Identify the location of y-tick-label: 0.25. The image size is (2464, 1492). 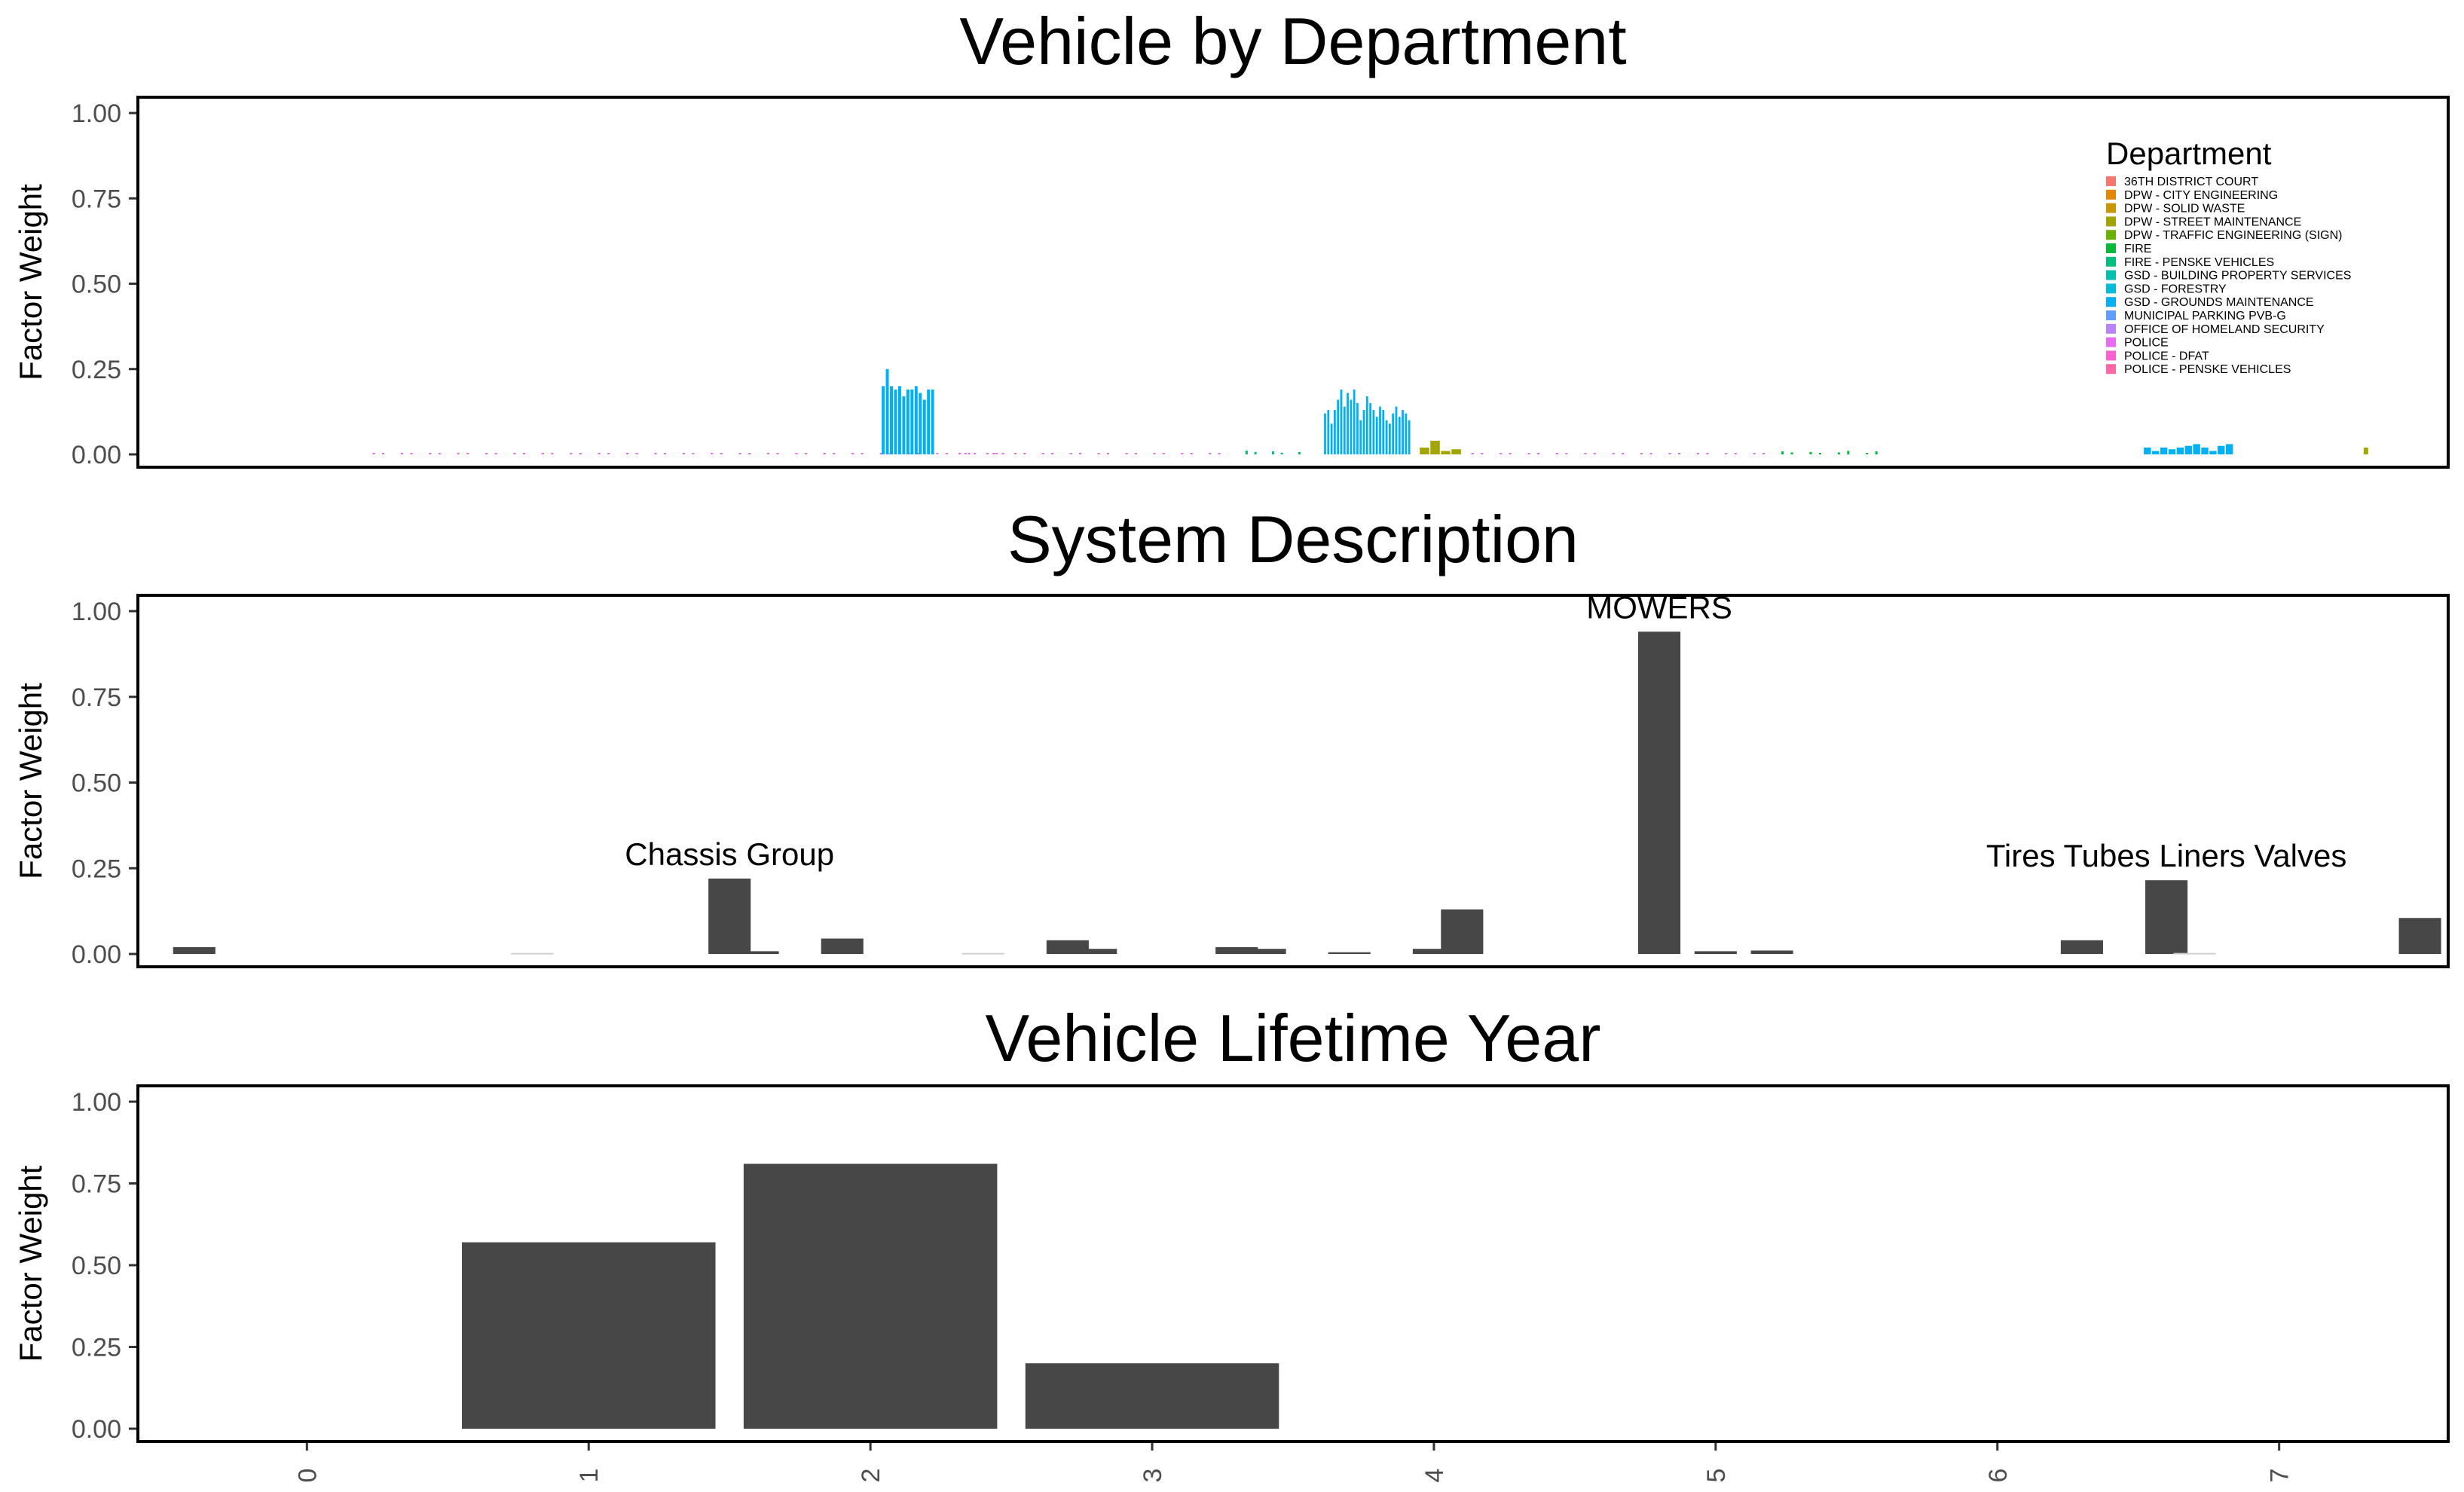
(96, 370).